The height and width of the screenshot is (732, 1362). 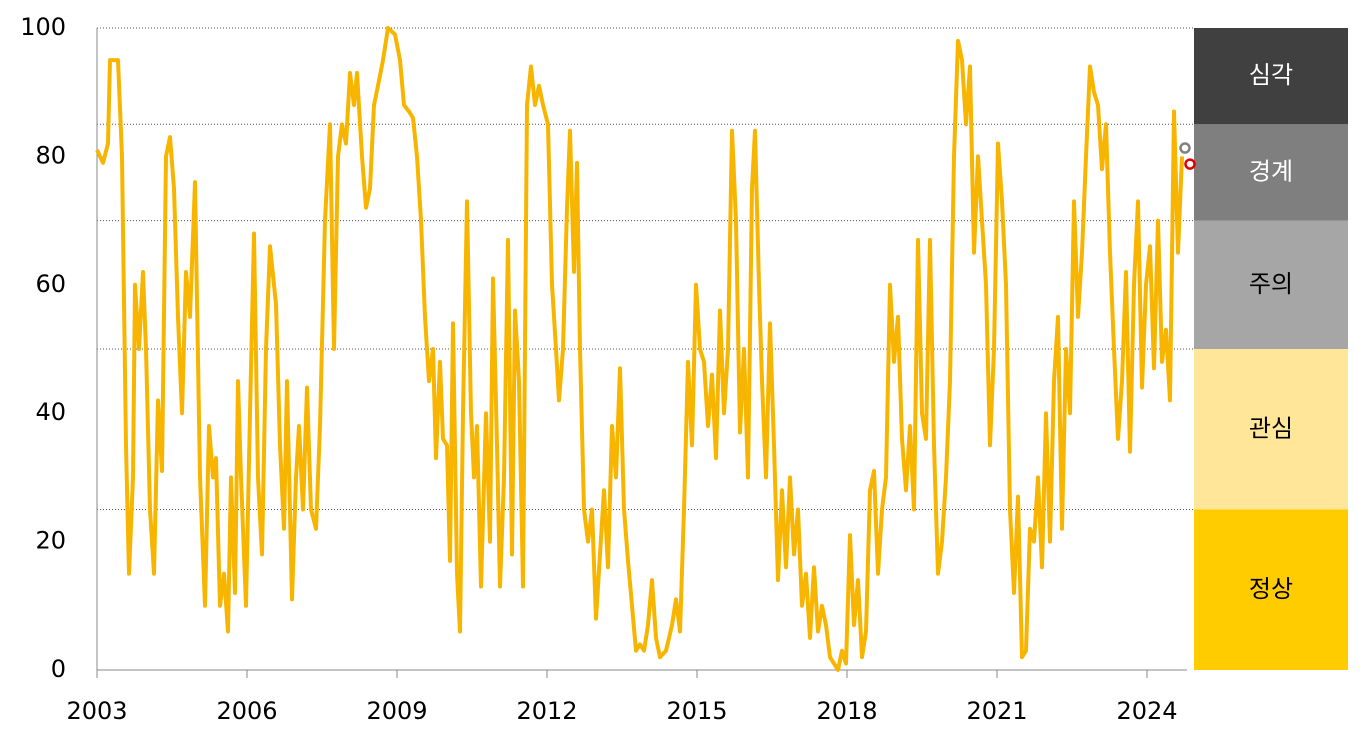 I want to click on zone-label: 관심, so click(x=1271, y=428).